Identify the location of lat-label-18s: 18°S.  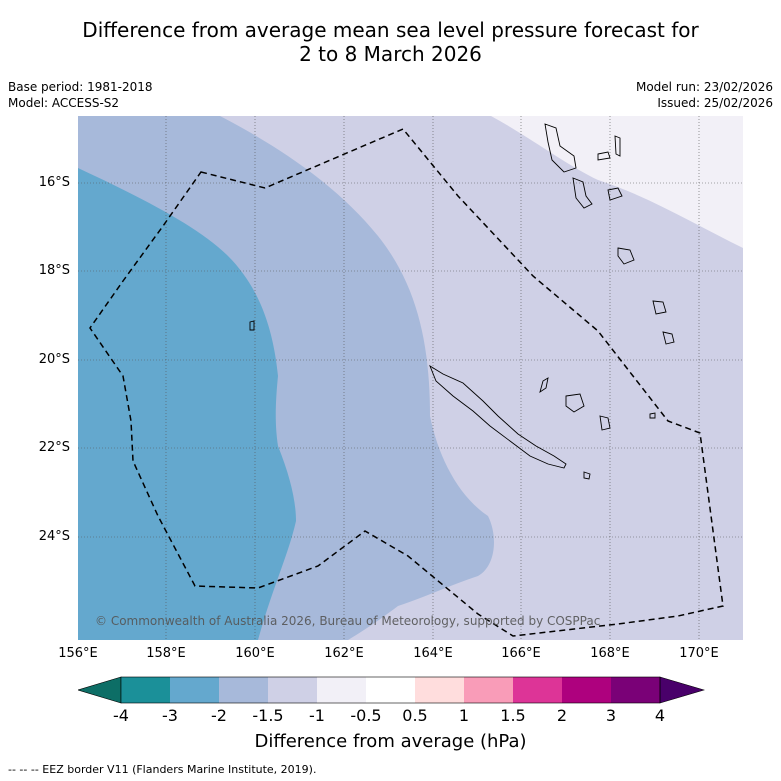
(54, 270).